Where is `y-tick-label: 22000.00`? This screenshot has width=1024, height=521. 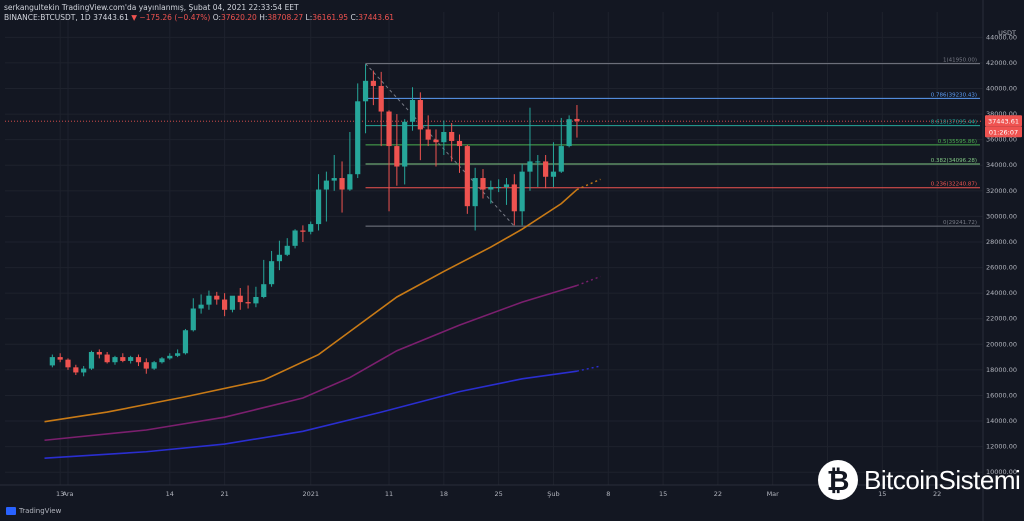 y-tick-label: 22000.00 is located at coordinates (1001, 319).